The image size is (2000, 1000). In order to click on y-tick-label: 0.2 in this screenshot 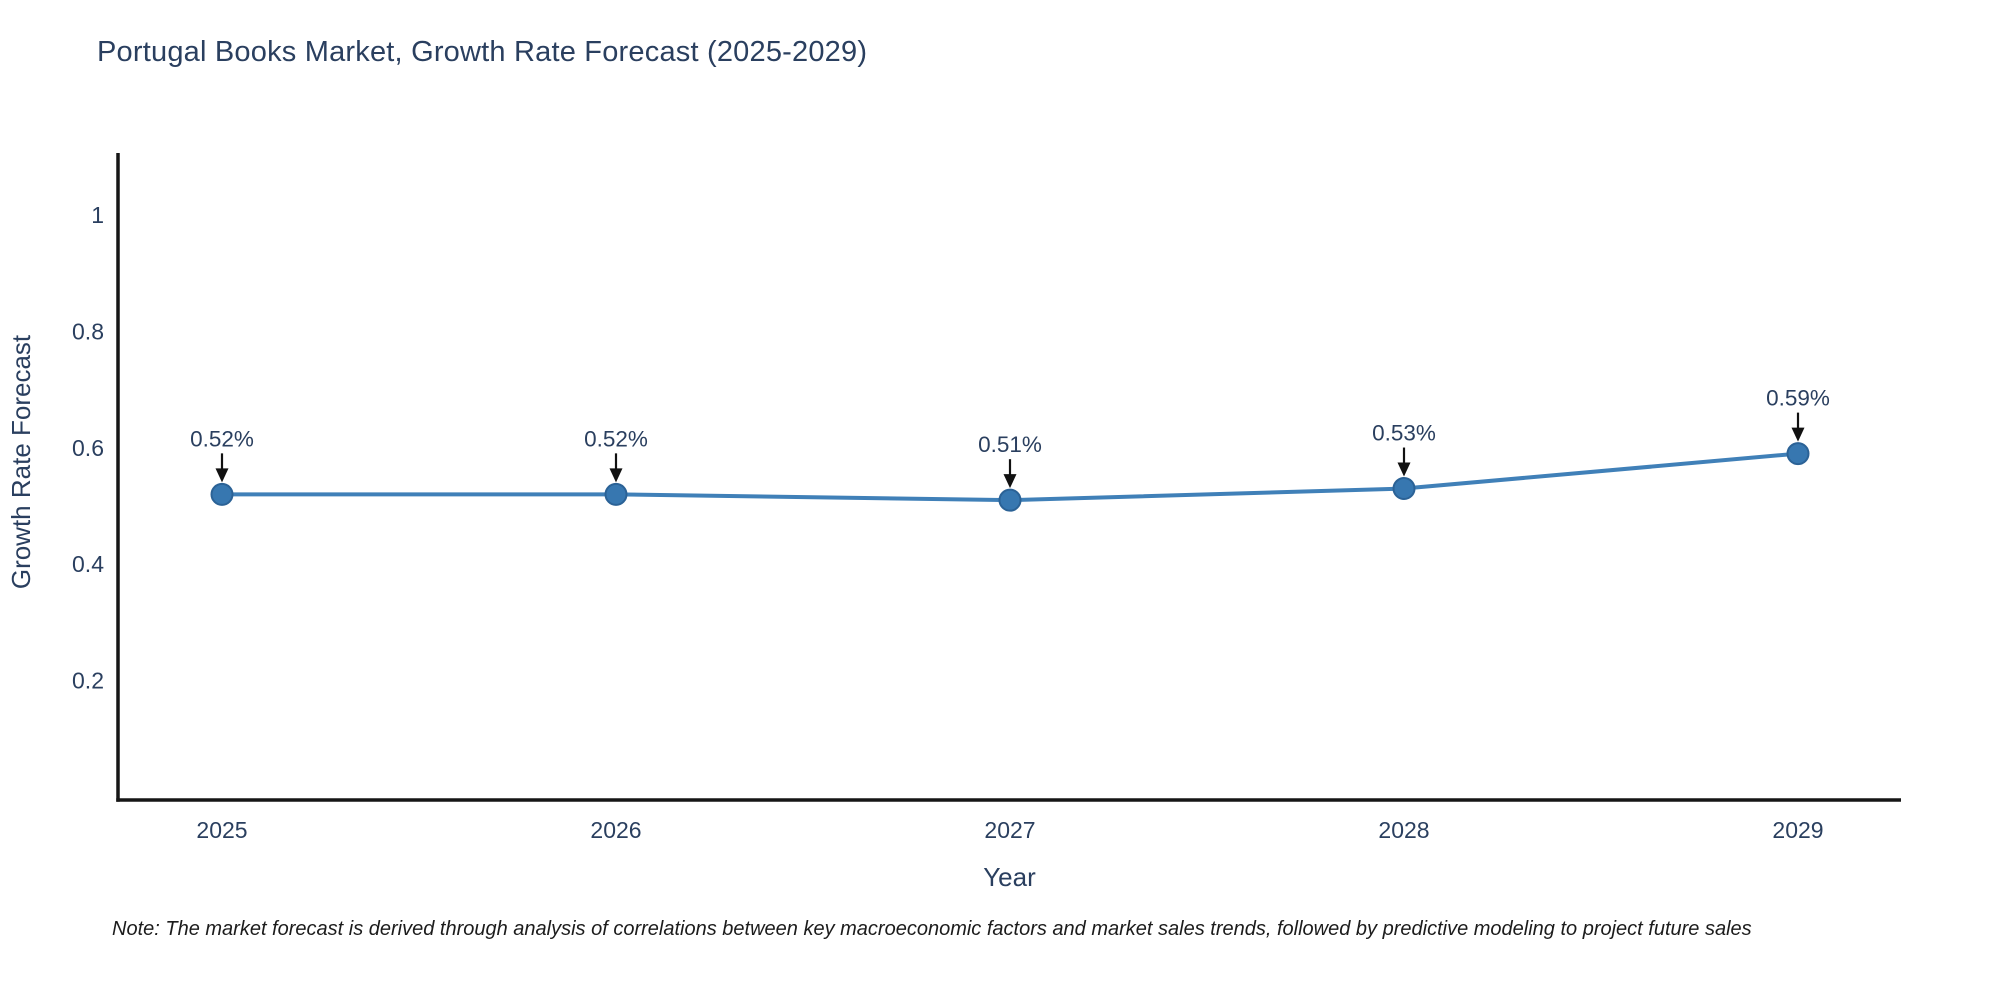, I will do `click(88, 681)`.